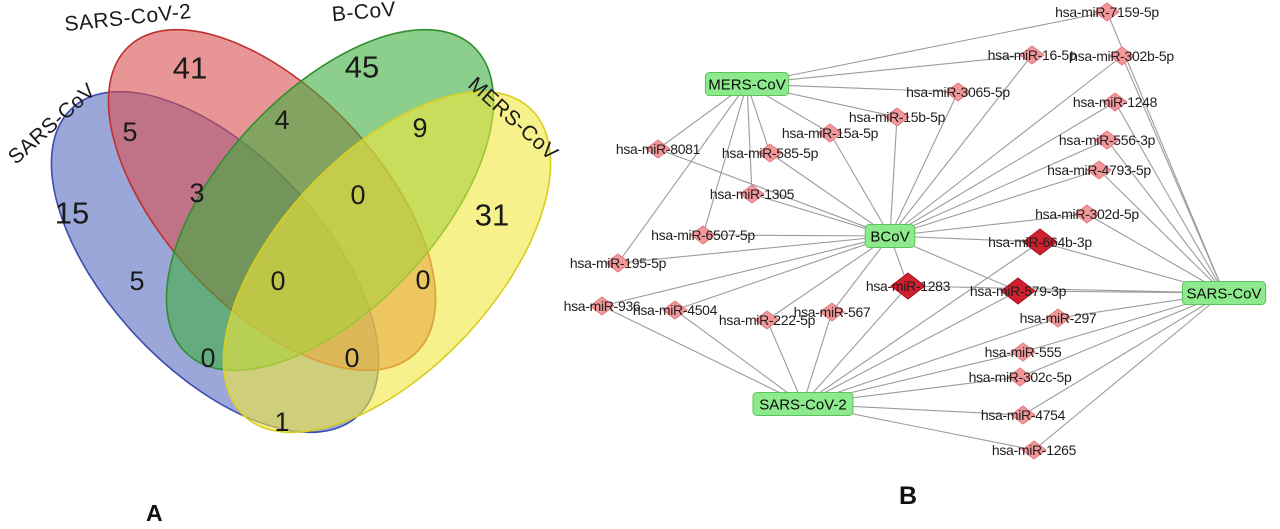  I want to click on edge-BCoV-hsa-miR-302d-5p, so click(988, 225).